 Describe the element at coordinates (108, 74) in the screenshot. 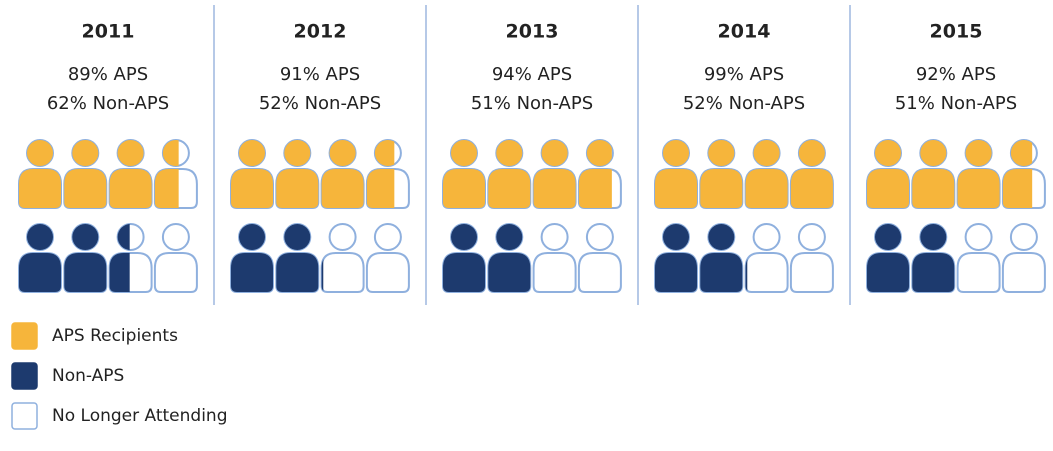

I see `value-label: 89% APS` at that location.